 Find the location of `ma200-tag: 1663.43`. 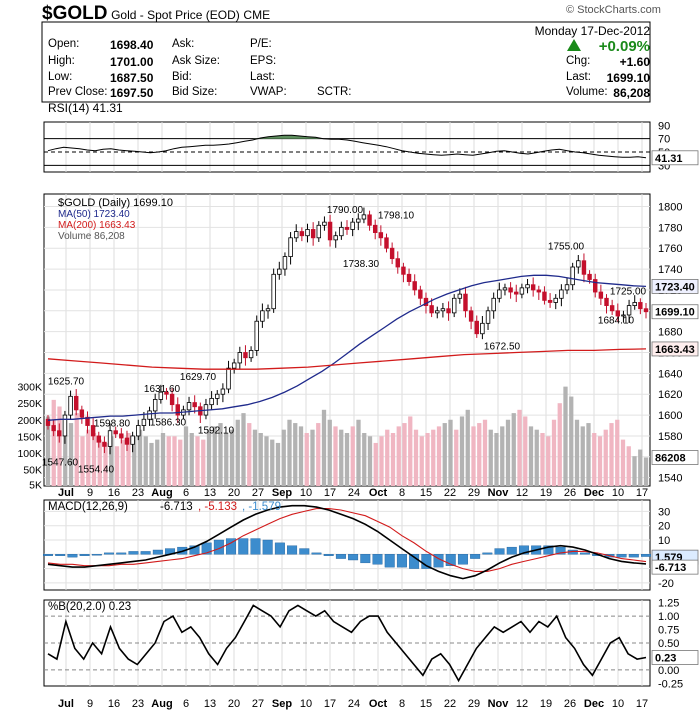

ma200-tag: 1663.43 is located at coordinates (675, 350).